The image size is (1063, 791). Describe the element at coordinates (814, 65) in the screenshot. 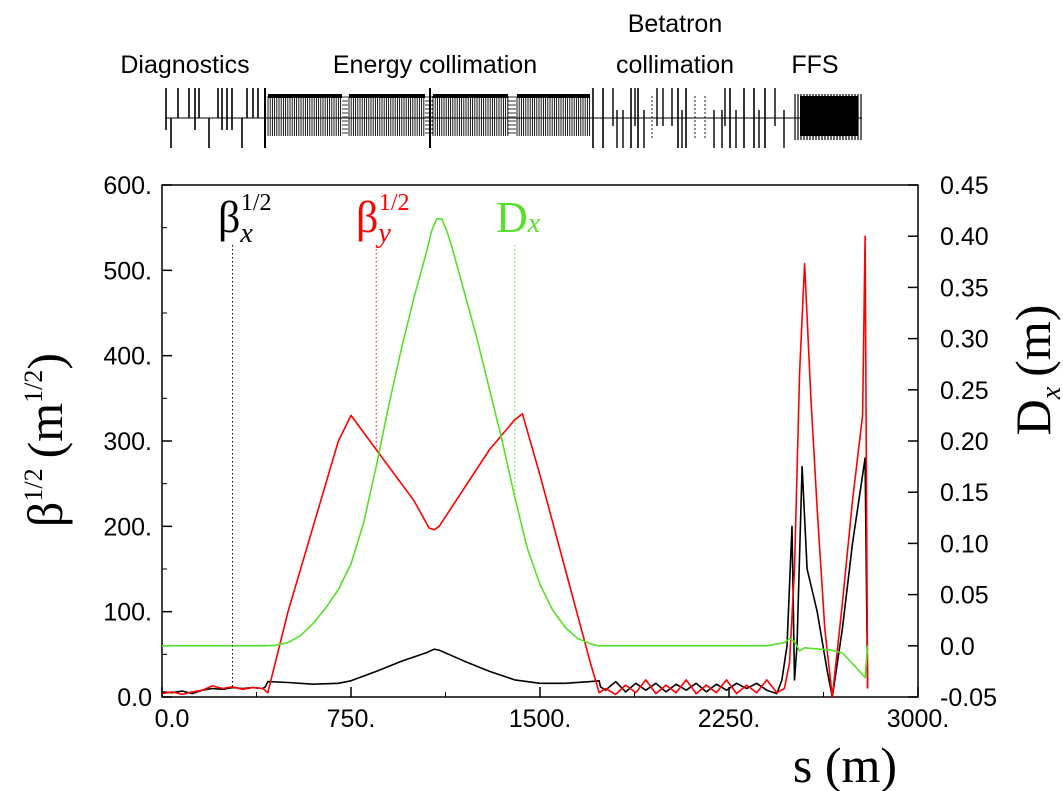

I see `section-label-ffs: FFS` at that location.